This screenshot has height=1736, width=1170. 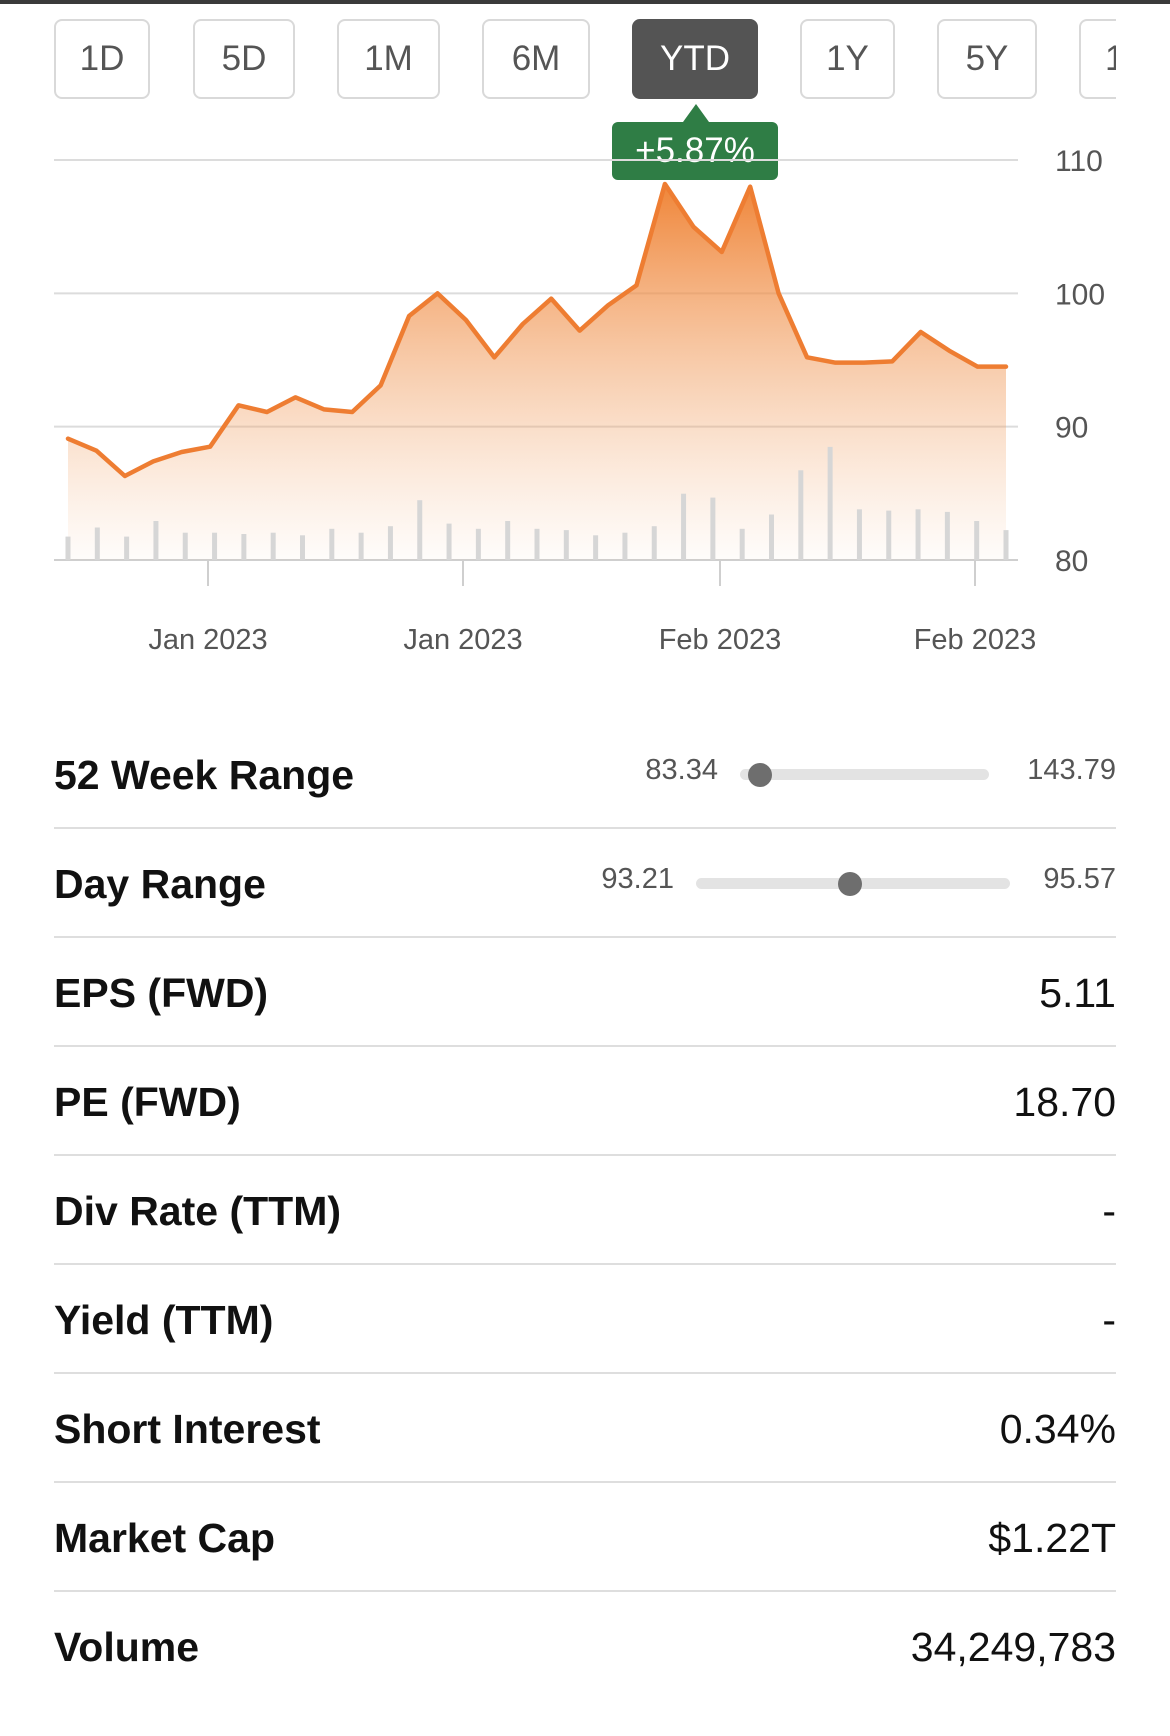 I want to click on y-tick-label: 110, so click(x=1079, y=161).